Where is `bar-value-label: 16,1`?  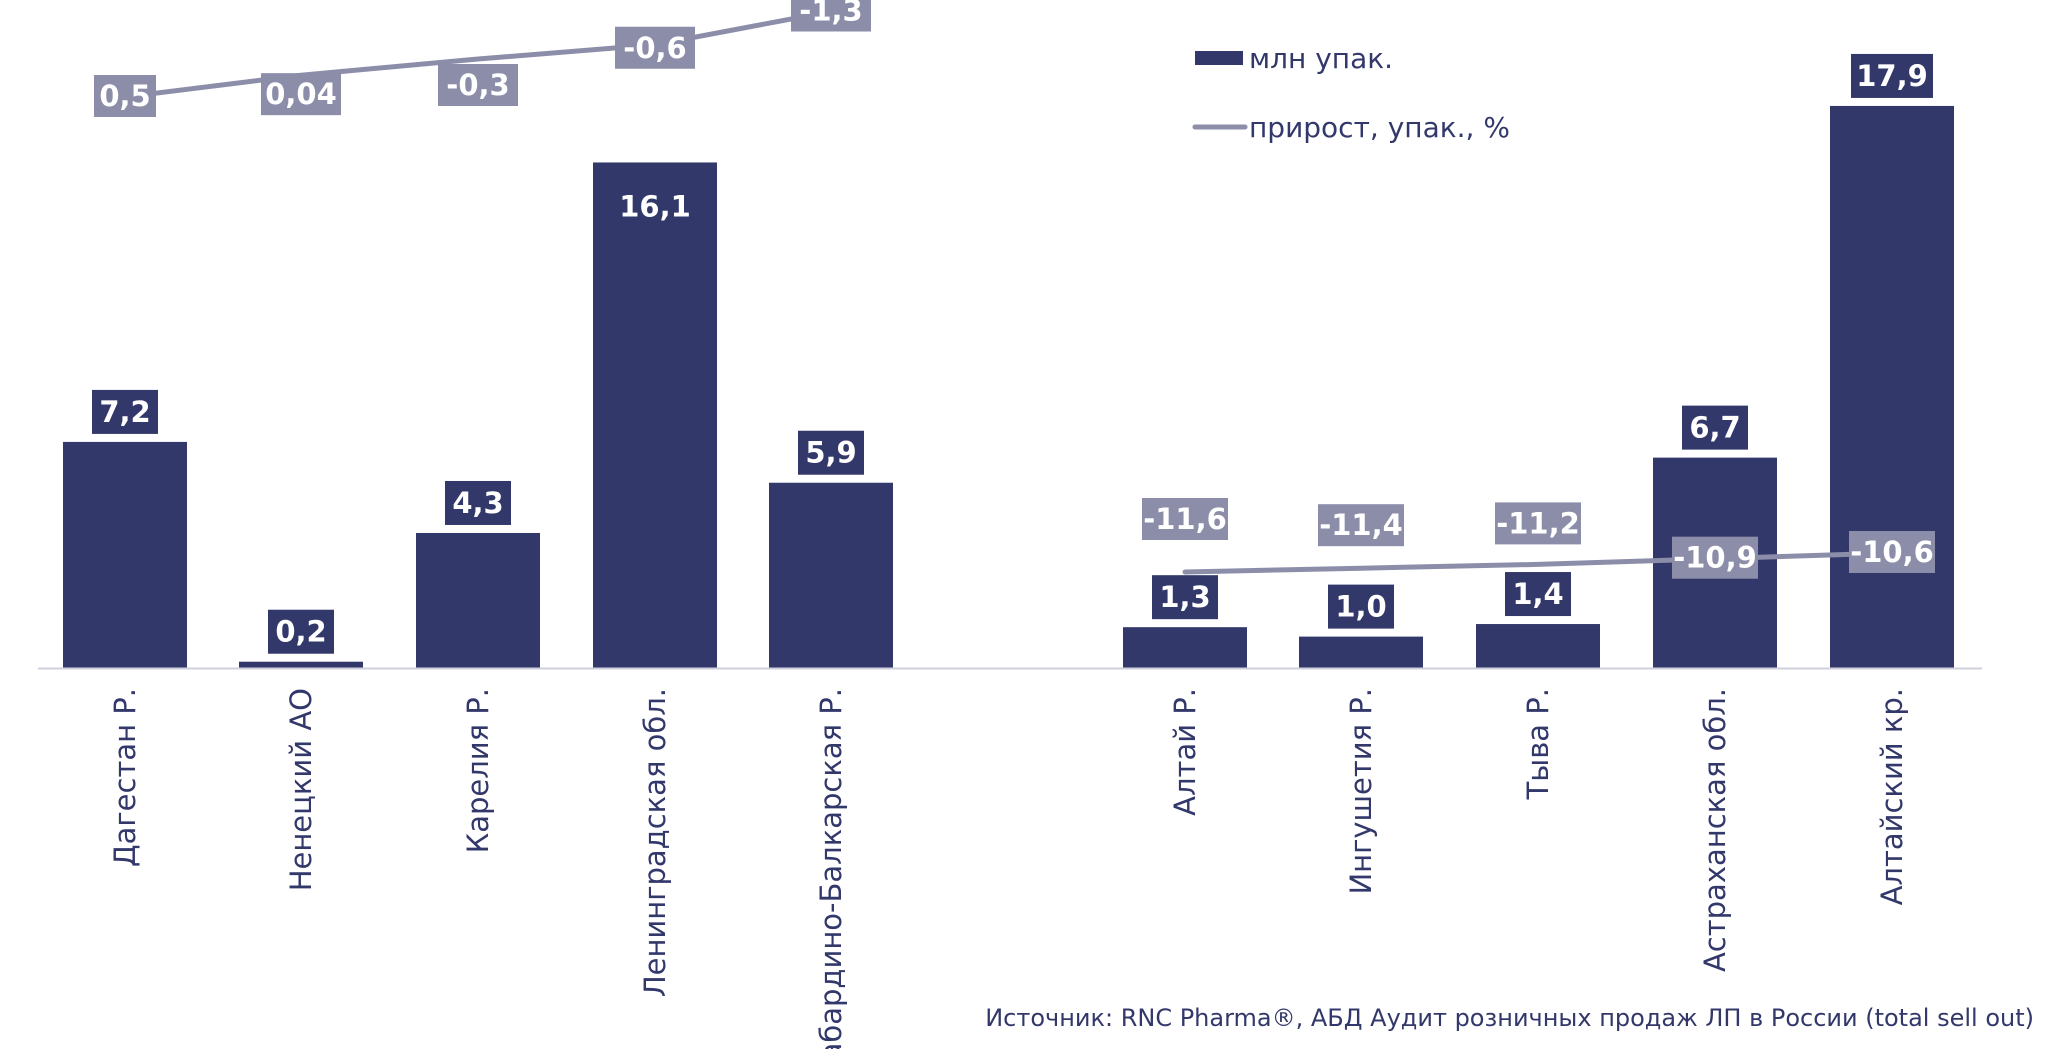 bar-value-label: 16,1 is located at coordinates (655, 206).